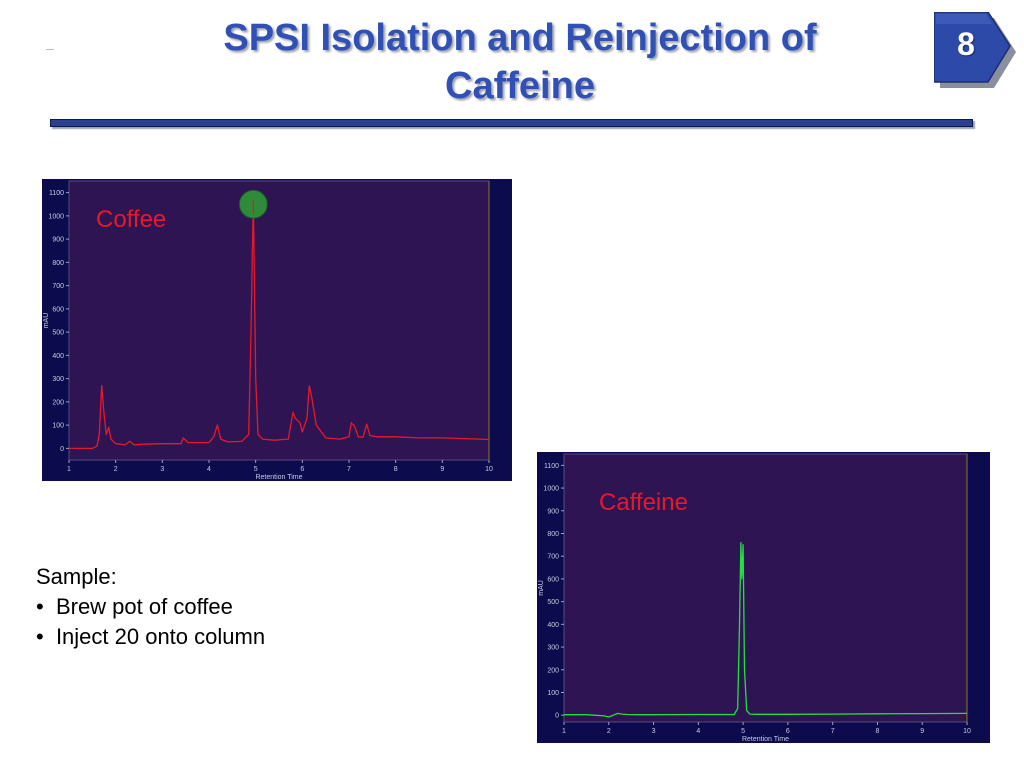 This screenshot has width=1024, height=768. I want to click on caffeine-y-tick-label: 600, so click(553, 579).